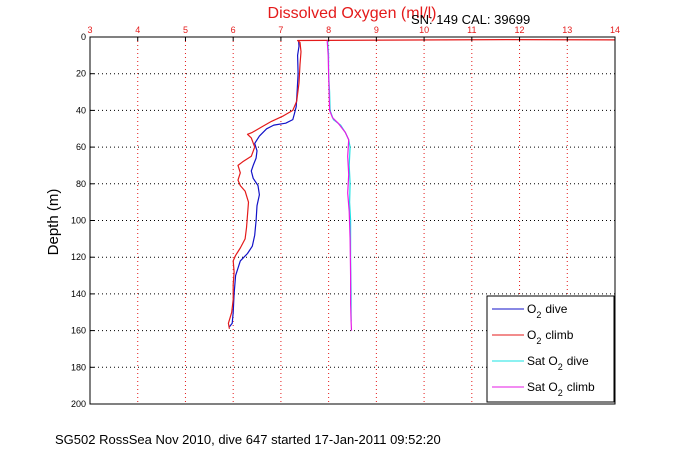 This screenshot has width=681, height=454. What do you see at coordinates (615, 30) in the screenshot?
I see `x-tick-label: 14` at bounding box center [615, 30].